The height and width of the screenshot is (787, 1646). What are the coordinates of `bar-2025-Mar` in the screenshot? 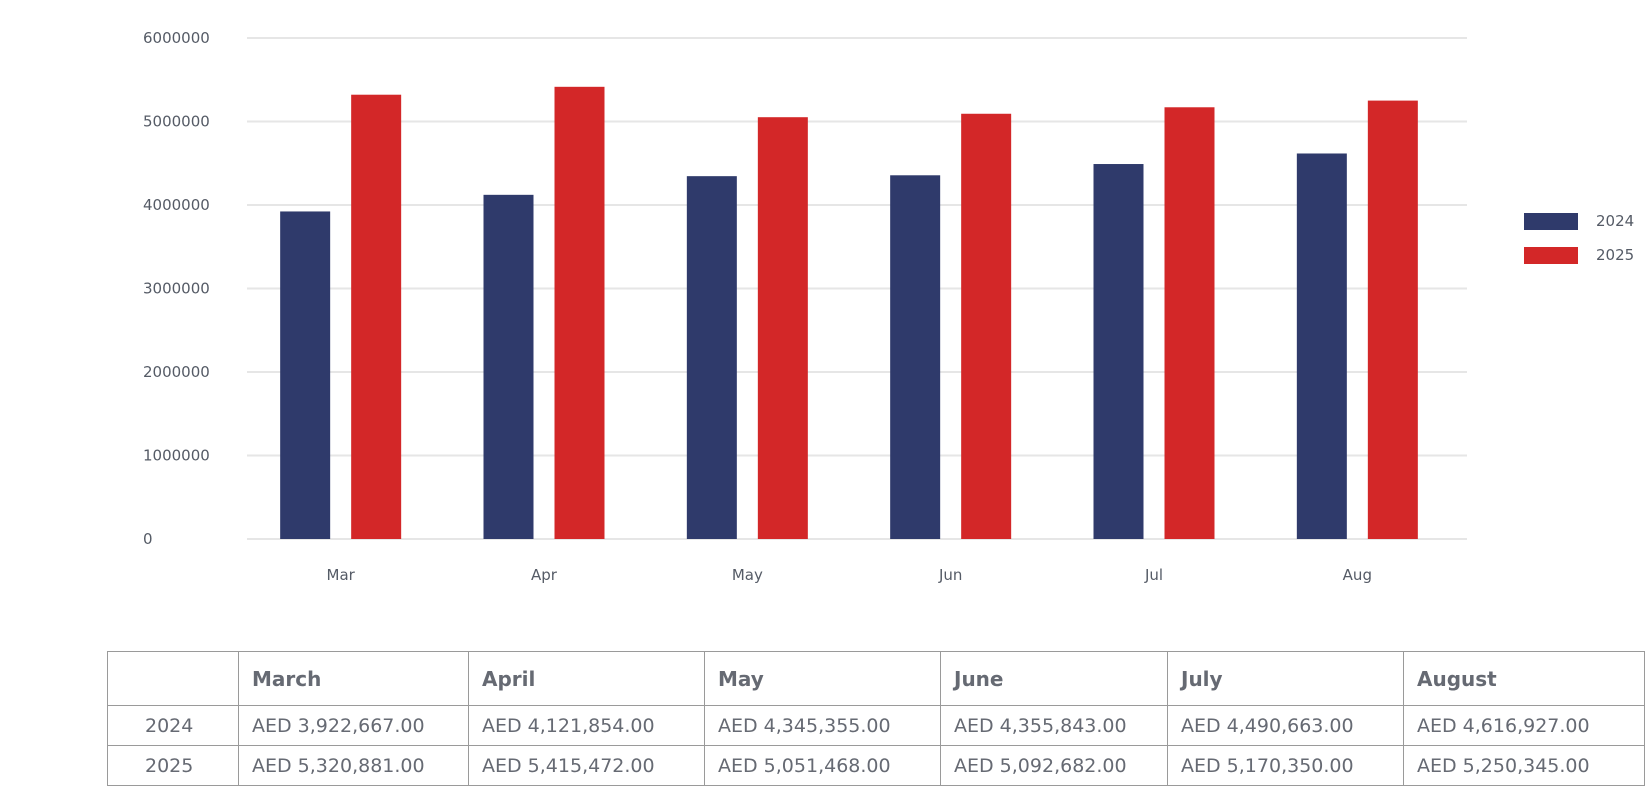 It's located at (376, 317).